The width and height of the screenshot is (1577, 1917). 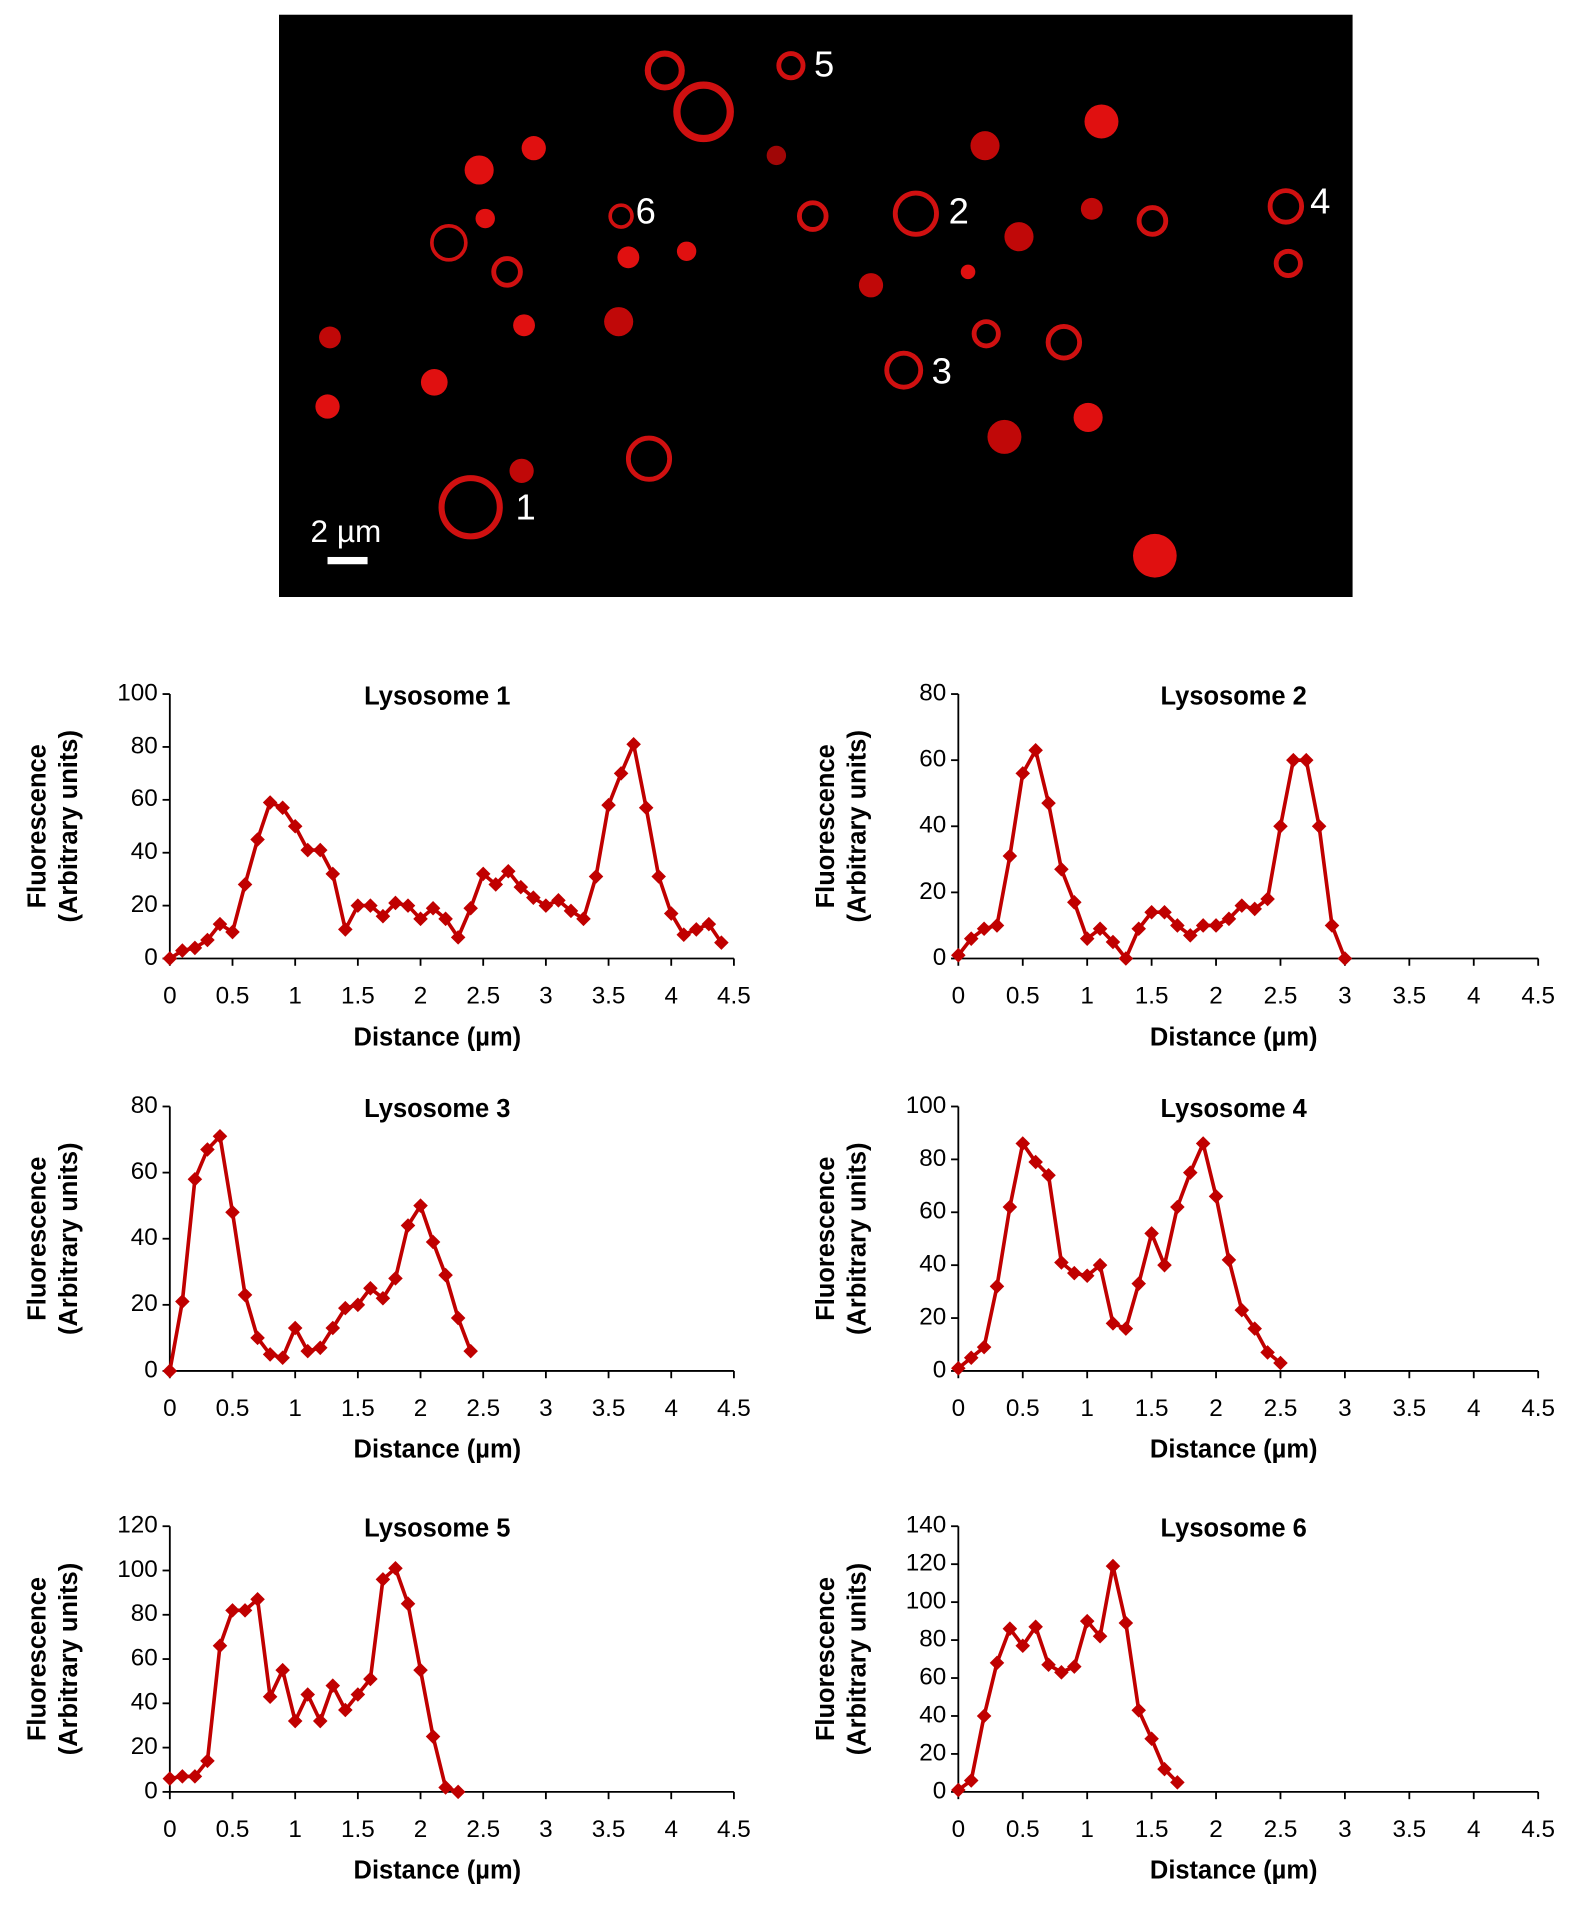 I want to click on x-tick-label: 4, so click(x=671, y=1829).